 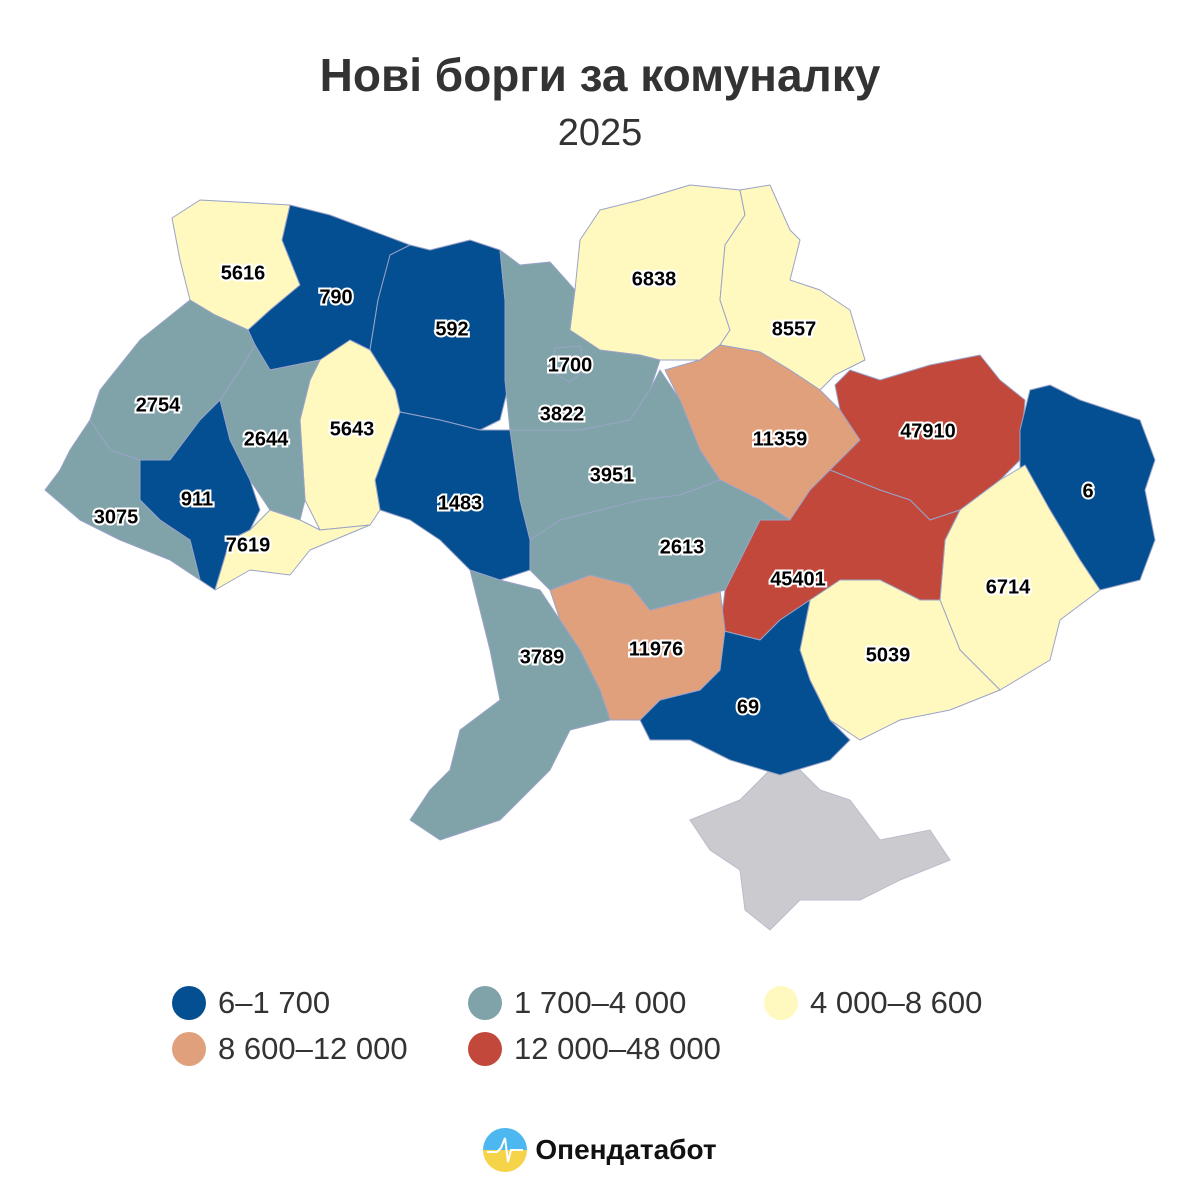 I want to click on legend-label: 1 700–4 000, so click(x=600, y=1002).